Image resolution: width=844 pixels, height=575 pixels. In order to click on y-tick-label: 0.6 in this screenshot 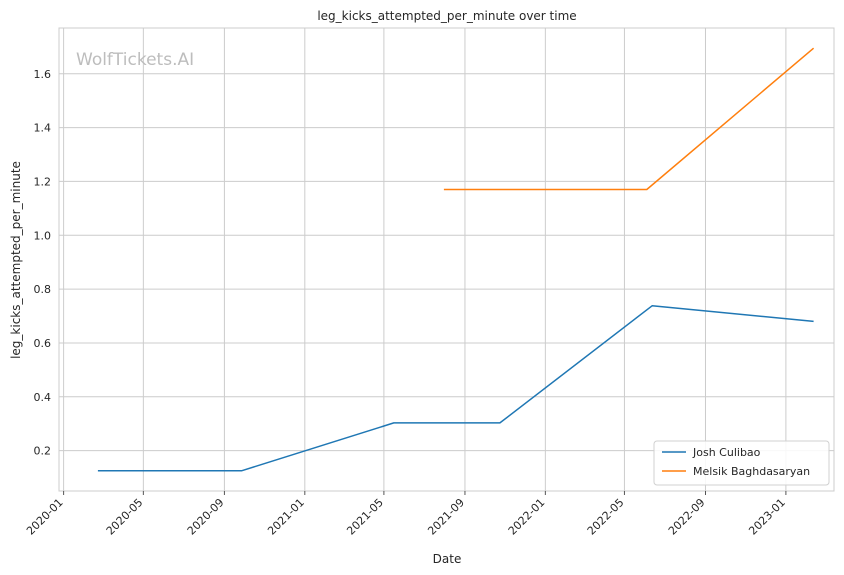, I will do `click(43, 343)`.